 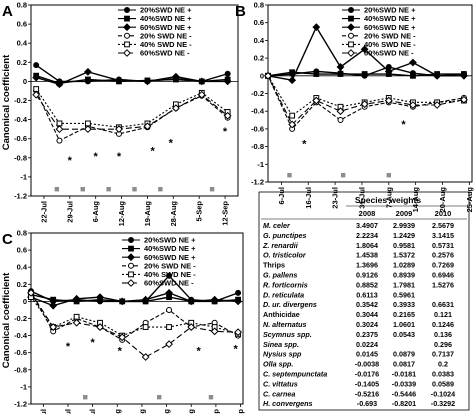 I want to click on table-row: Anthicidae 0.3044 0.2165 0.121, so click(x=357, y=314).